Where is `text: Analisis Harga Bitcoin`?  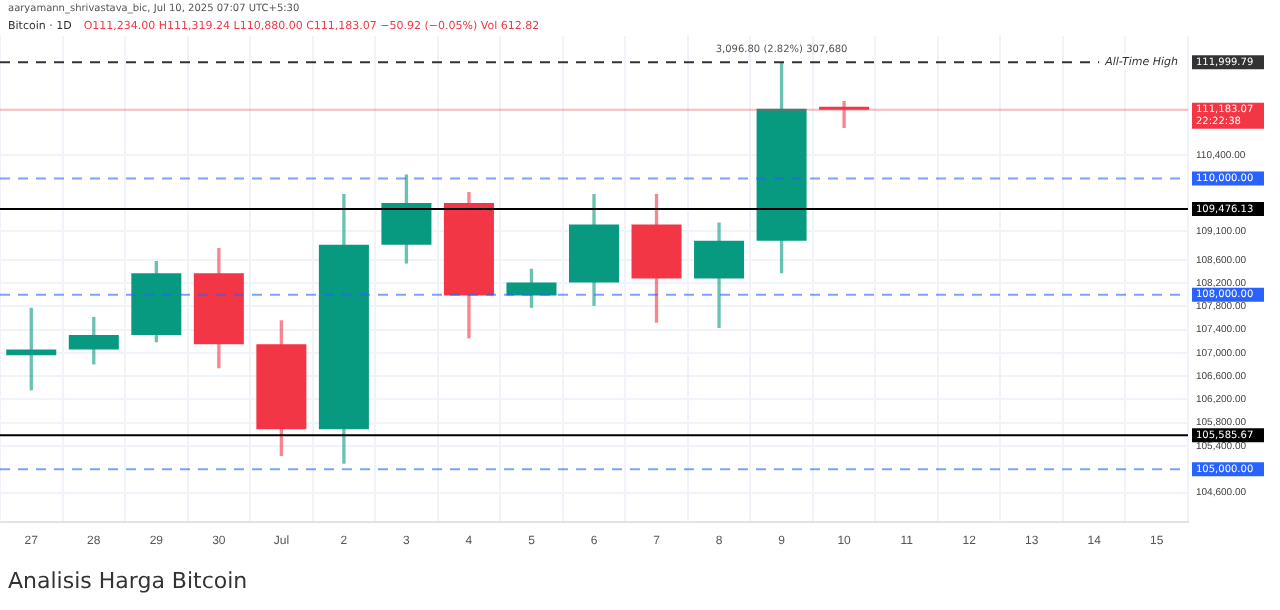 text: Analisis Harga Bitcoin is located at coordinates (128, 582).